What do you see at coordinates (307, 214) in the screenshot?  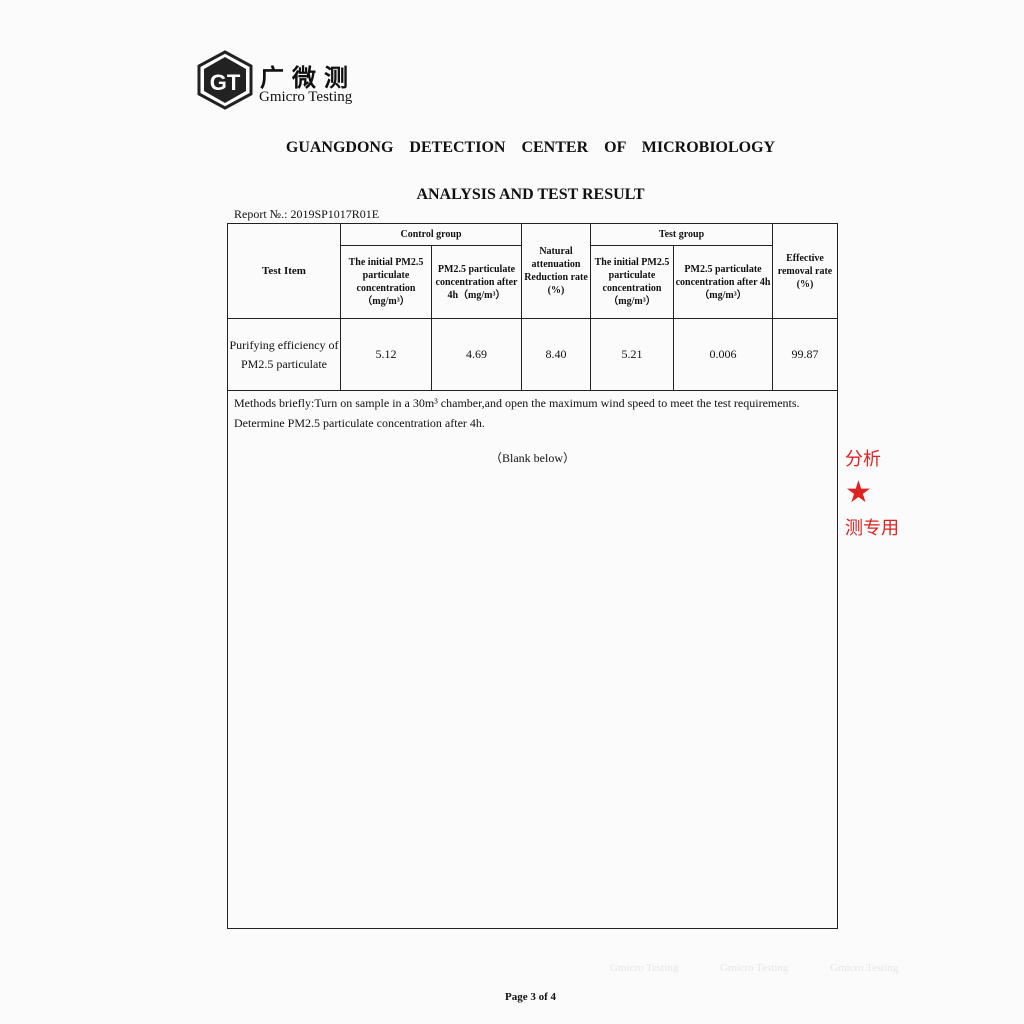 I see `report-number: Report №.: 2019SP1017R01E` at bounding box center [307, 214].